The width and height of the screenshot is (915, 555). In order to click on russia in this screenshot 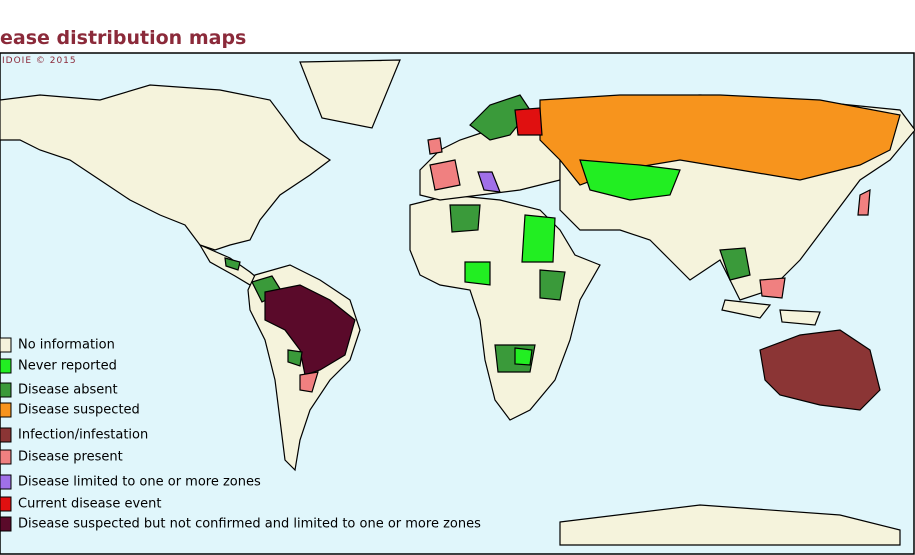, I will do `click(720, 140)`.